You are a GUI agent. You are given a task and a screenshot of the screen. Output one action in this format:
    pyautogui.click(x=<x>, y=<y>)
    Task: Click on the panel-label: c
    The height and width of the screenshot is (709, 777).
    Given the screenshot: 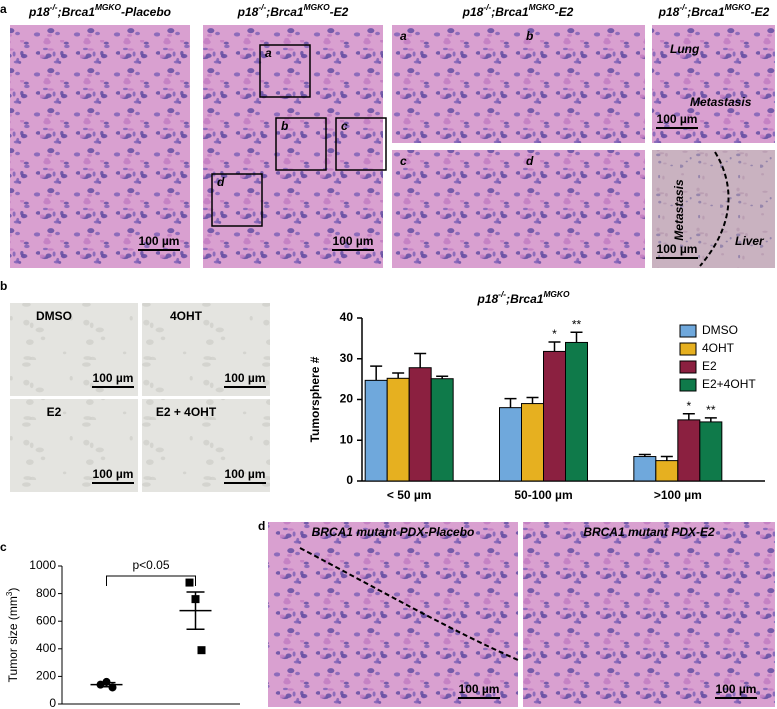 What is the action you would take?
    pyautogui.click(x=3, y=547)
    